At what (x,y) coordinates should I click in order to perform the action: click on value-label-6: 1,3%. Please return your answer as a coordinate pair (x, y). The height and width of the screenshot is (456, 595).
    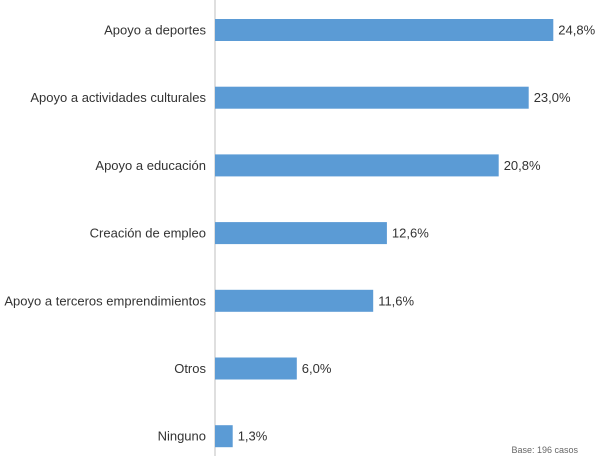
    Looking at the image, I should click on (253, 436).